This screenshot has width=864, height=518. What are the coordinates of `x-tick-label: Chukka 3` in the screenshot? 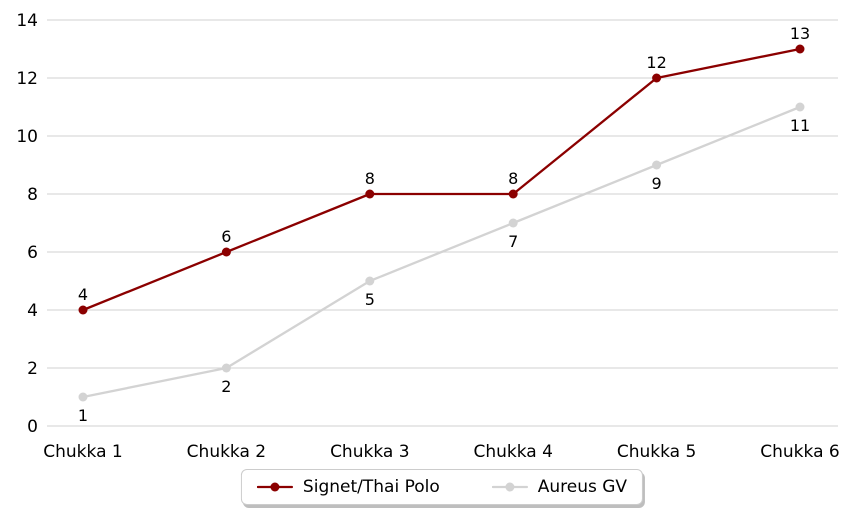 It's located at (369, 452).